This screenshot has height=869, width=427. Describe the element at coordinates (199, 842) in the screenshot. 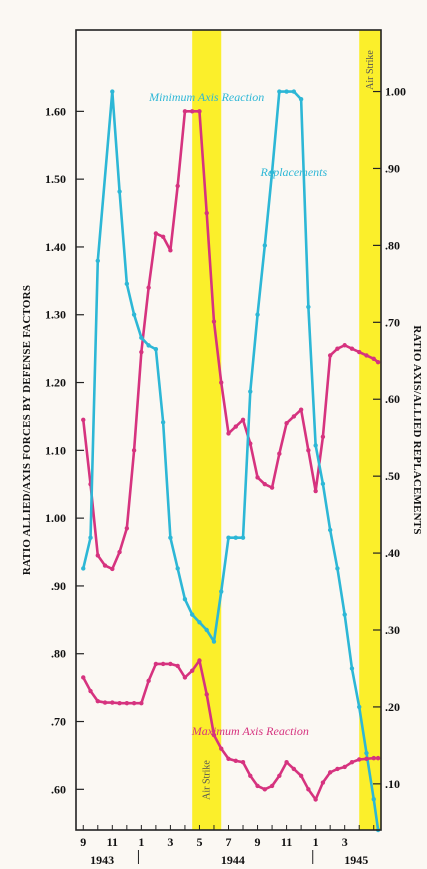

I see `x-tick-label: 5` at that location.